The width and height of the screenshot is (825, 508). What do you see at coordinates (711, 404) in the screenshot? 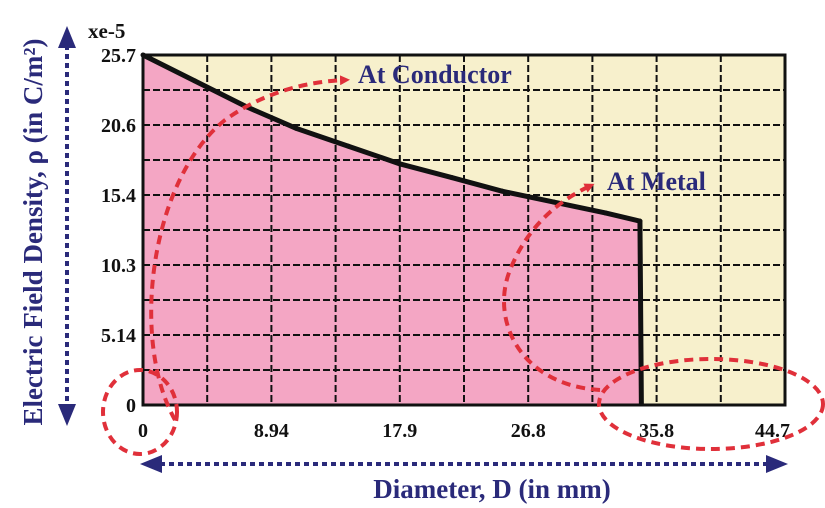
I see `highlight-metal-ellipse` at bounding box center [711, 404].